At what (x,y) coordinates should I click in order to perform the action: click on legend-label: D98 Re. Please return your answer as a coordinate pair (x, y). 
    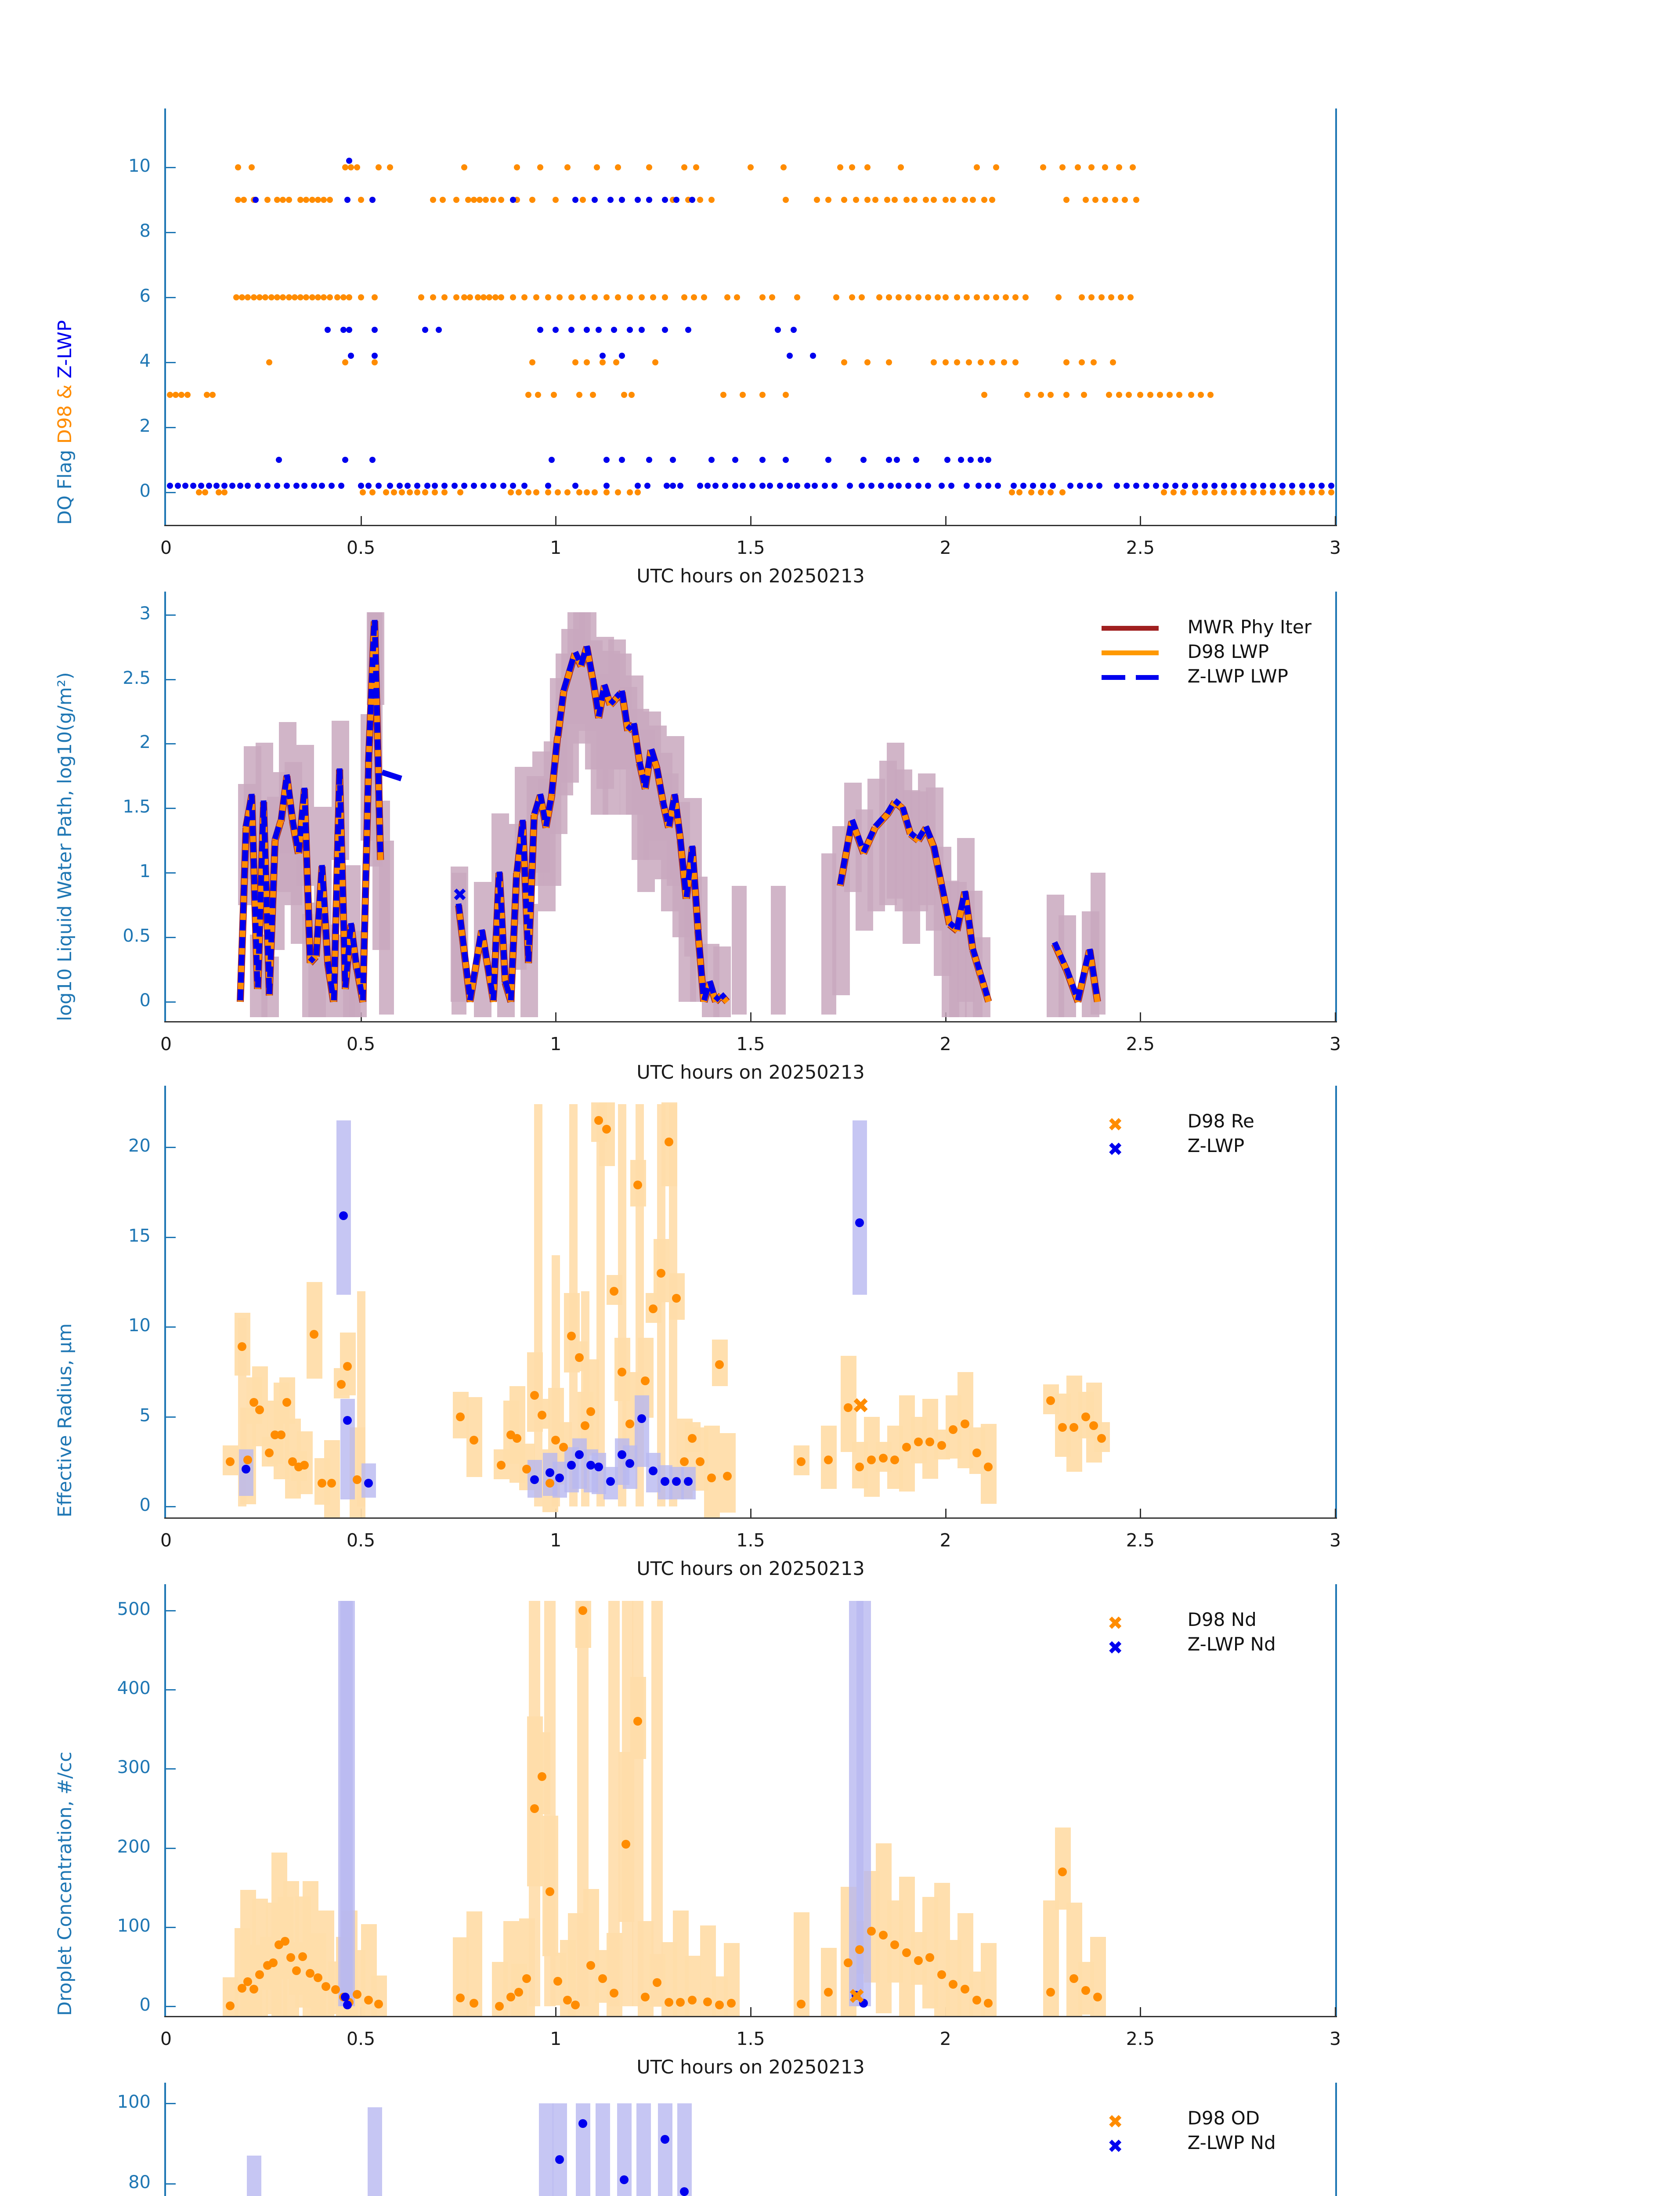
    Looking at the image, I should click on (1220, 1121).